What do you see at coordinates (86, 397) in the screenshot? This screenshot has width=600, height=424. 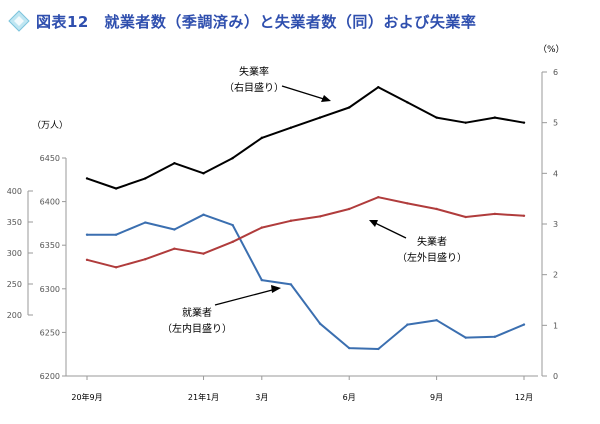 I see `x-tick-label: 20年9月` at bounding box center [86, 397].